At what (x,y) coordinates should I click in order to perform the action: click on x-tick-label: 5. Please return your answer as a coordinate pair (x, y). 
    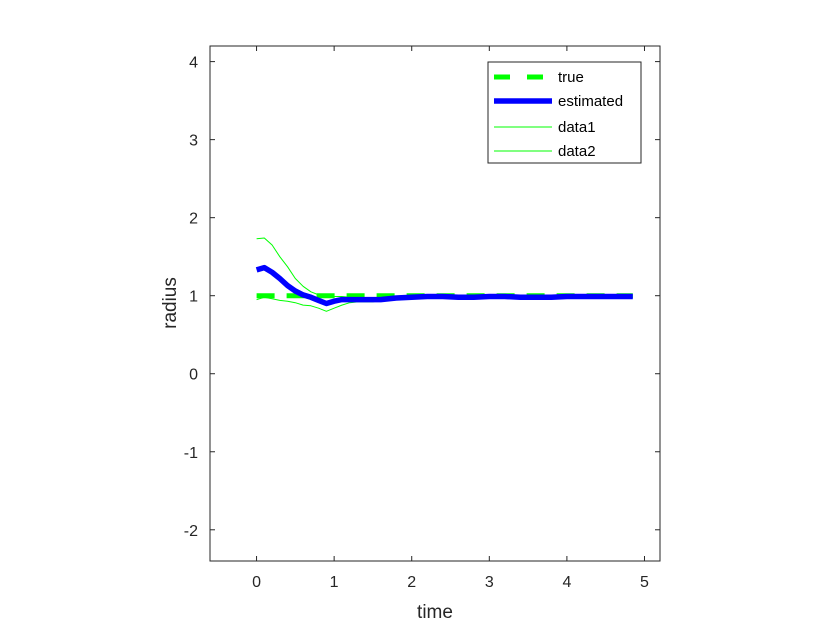
    Looking at the image, I should click on (644, 582).